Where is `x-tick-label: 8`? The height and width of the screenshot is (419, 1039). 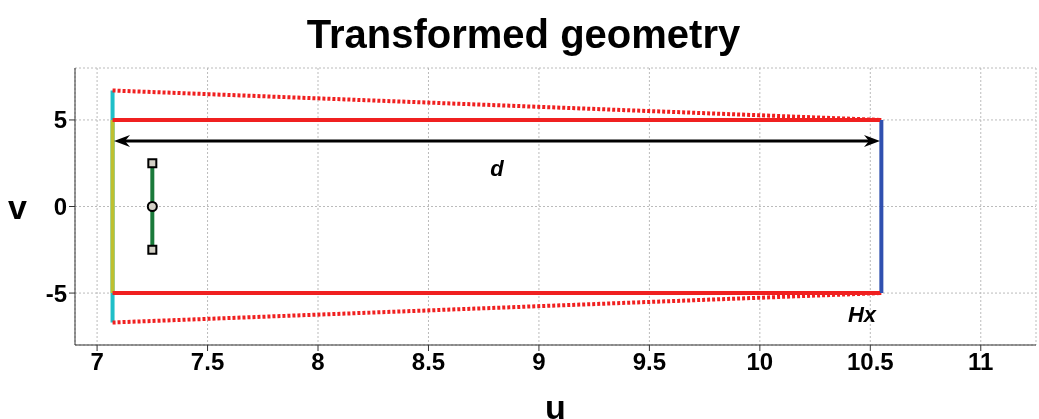
x-tick-label: 8 is located at coordinates (318, 362).